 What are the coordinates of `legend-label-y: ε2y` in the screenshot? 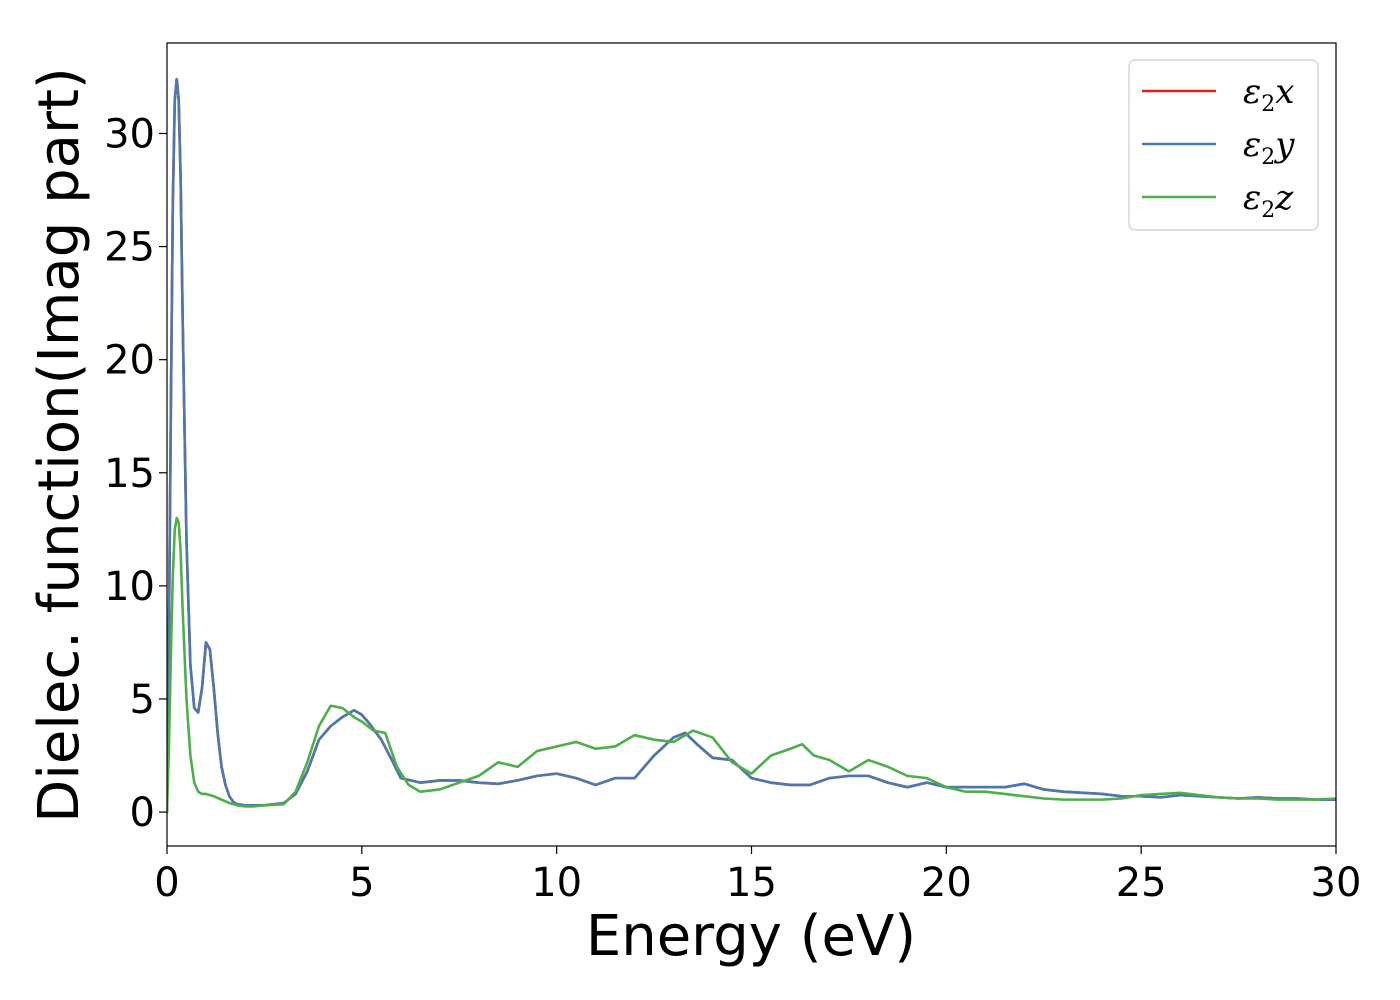 It's located at (1269, 147).